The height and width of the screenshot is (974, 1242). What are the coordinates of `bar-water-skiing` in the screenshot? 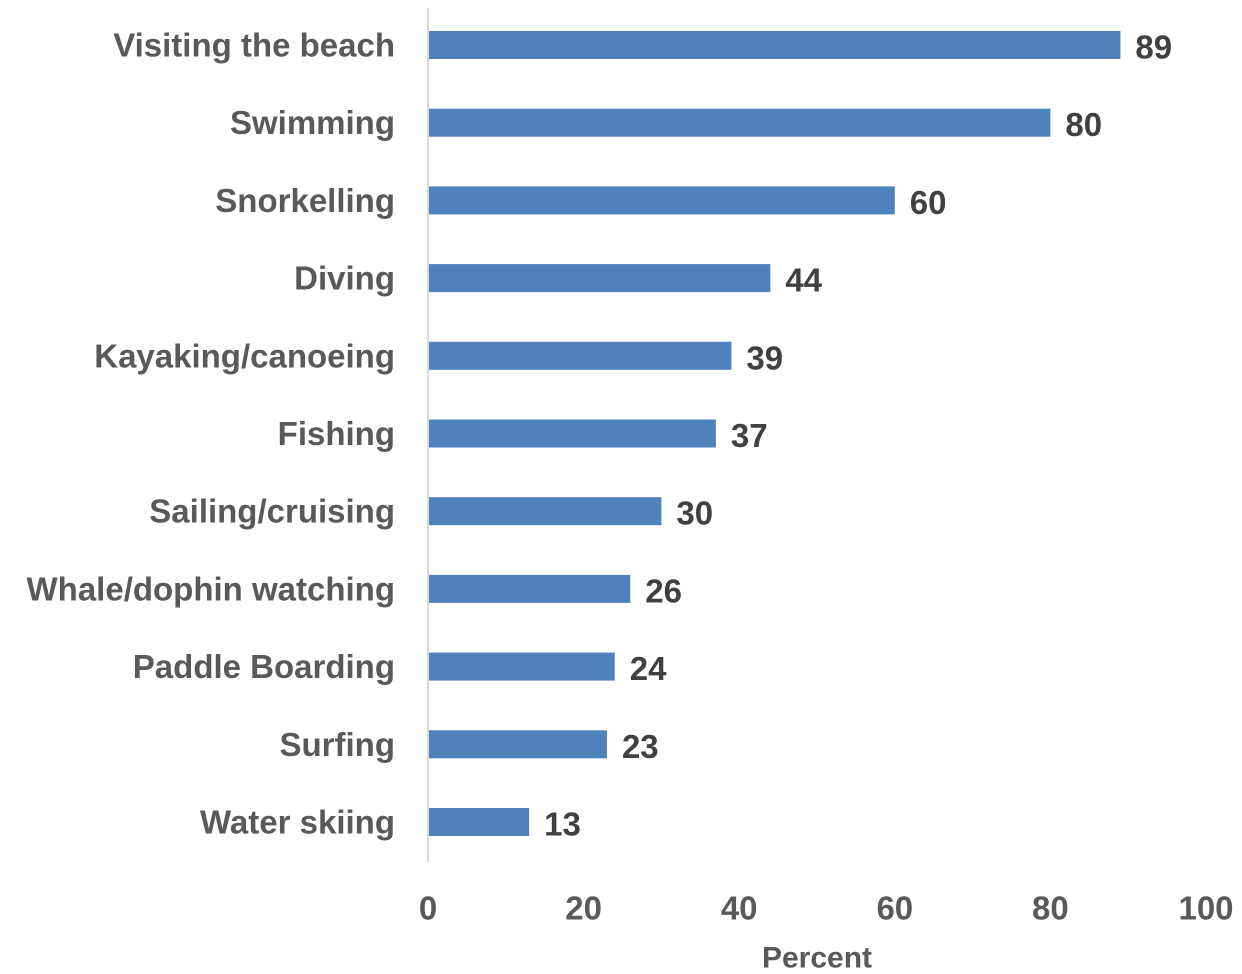 It's located at (479, 822).